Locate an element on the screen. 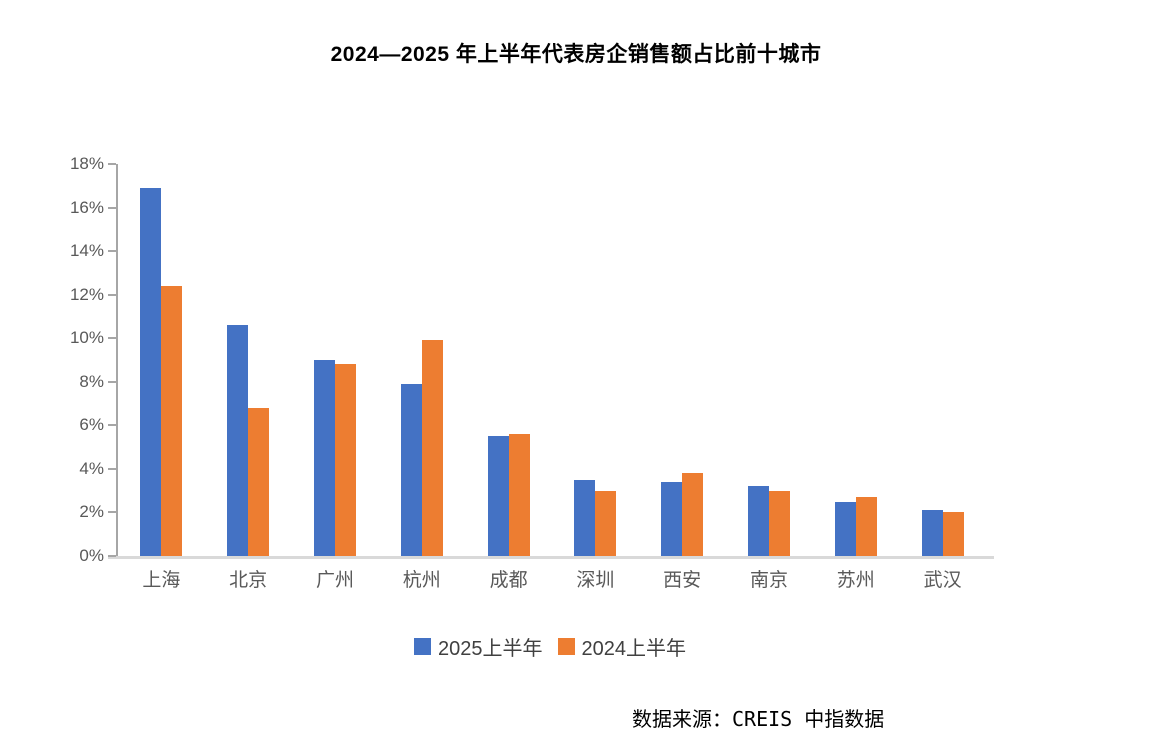 The width and height of the screenshot is (1152, 754). y-axis-tick-label: 18% is located at coordinates (86, 163).